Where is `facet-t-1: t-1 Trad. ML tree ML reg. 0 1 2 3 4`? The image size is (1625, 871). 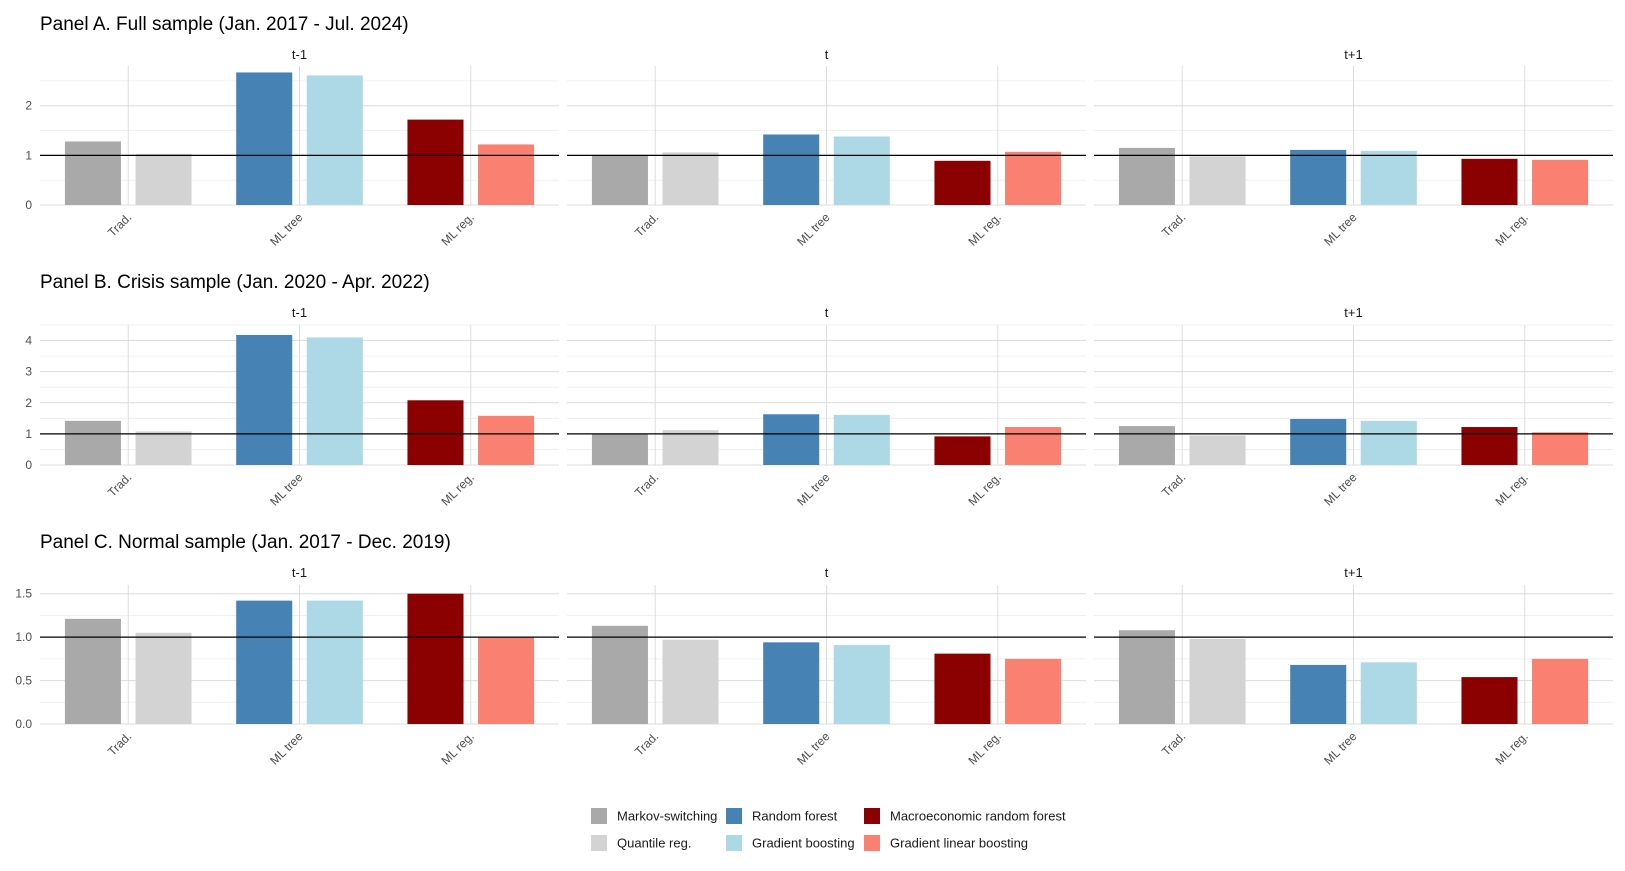
facet-t-1: t-1 Trad. ML tree ML reg. 0 1 2 3 4 is located at coordinates (292, 407).